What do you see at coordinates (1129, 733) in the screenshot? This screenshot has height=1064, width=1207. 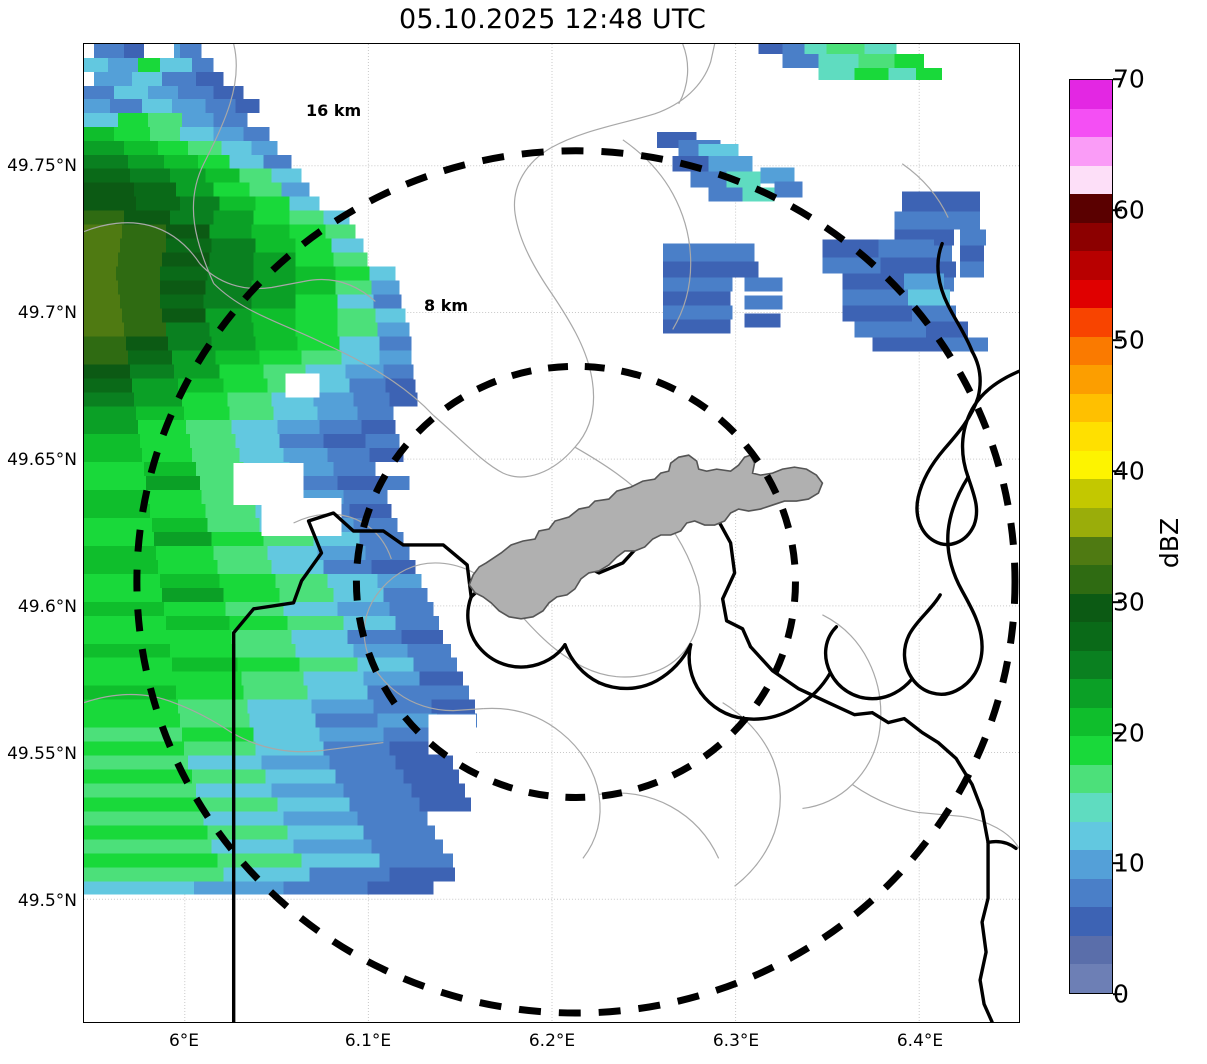 I see `cbar-tick-20: 20` at bounding box center [1129, 733].